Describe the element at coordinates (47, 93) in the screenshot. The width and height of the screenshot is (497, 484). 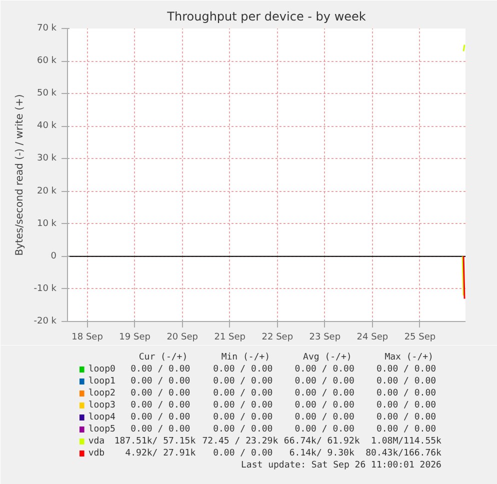
I see `y-tick-label: 50 k` at that location.